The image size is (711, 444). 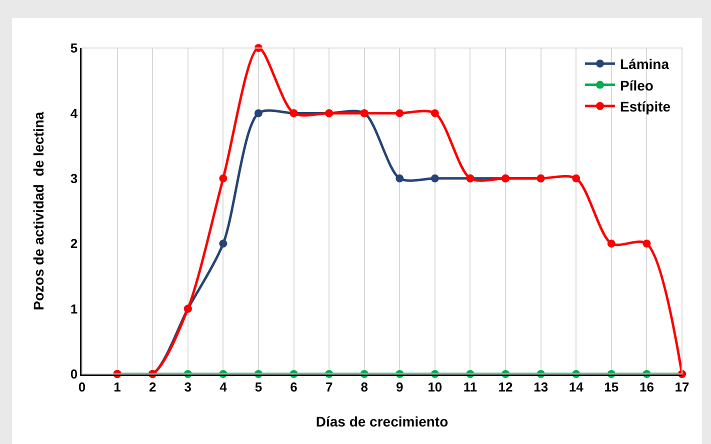 I want to click on x-tick-label: 5, so click(x=258, y=386).